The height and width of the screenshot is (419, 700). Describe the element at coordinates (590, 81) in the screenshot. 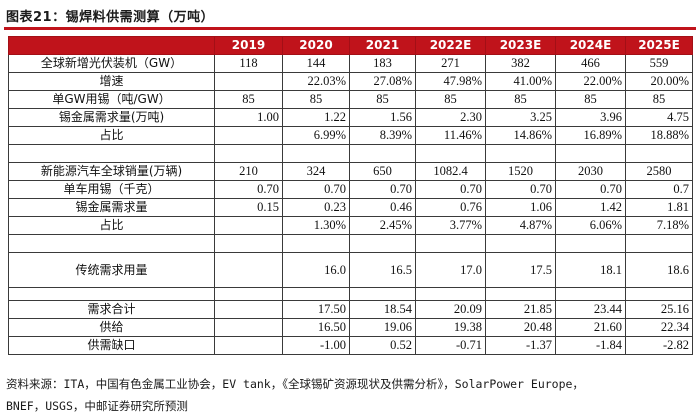

I see `table-cell: 22.00%` at that location.